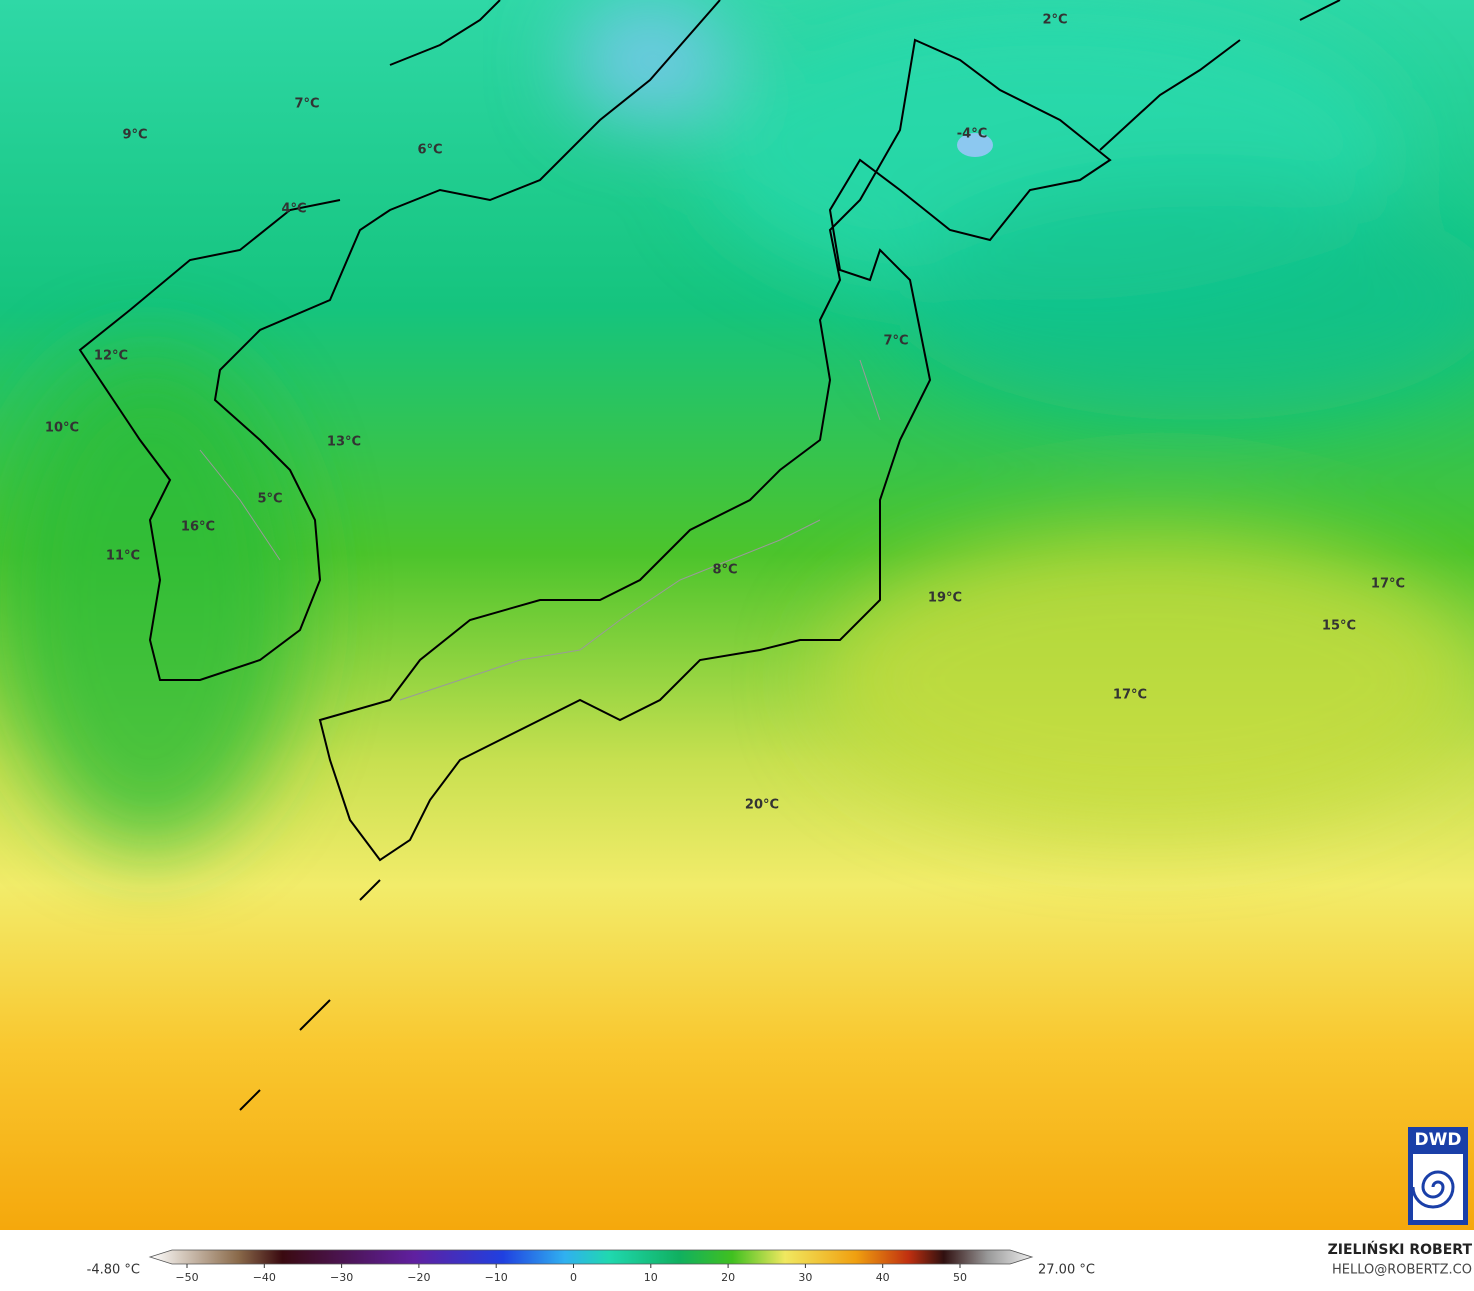 The height and width of the screenshot is (1291, 1474). I want to click on colorbar-tick-label: −40, so click(264, 1277).